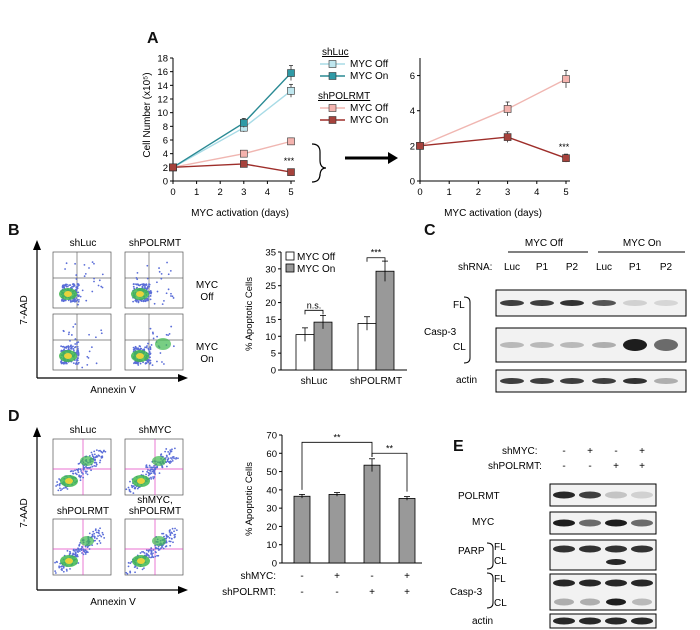 The width and height of the screenshot is (700, 630). What do you see at coordinates (459, 347) in the screenshot?
I see `c-cl-label: CL` at bounding box center [459, 347].